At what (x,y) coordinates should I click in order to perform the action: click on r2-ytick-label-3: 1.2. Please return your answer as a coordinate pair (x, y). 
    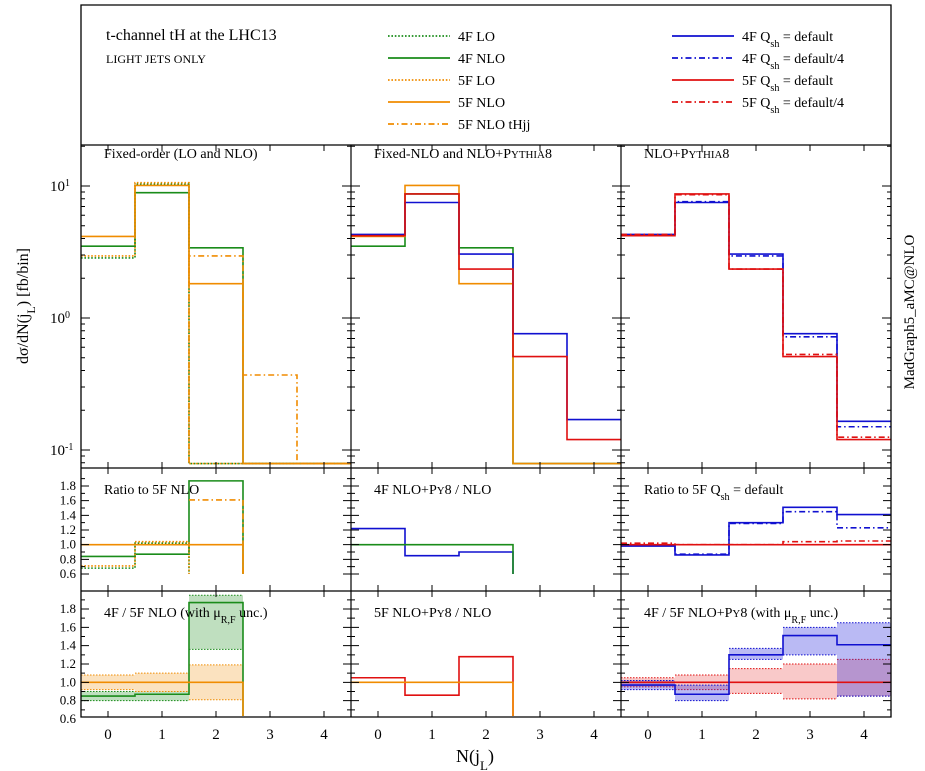
    Looking at the image, I should click on (68, 663).